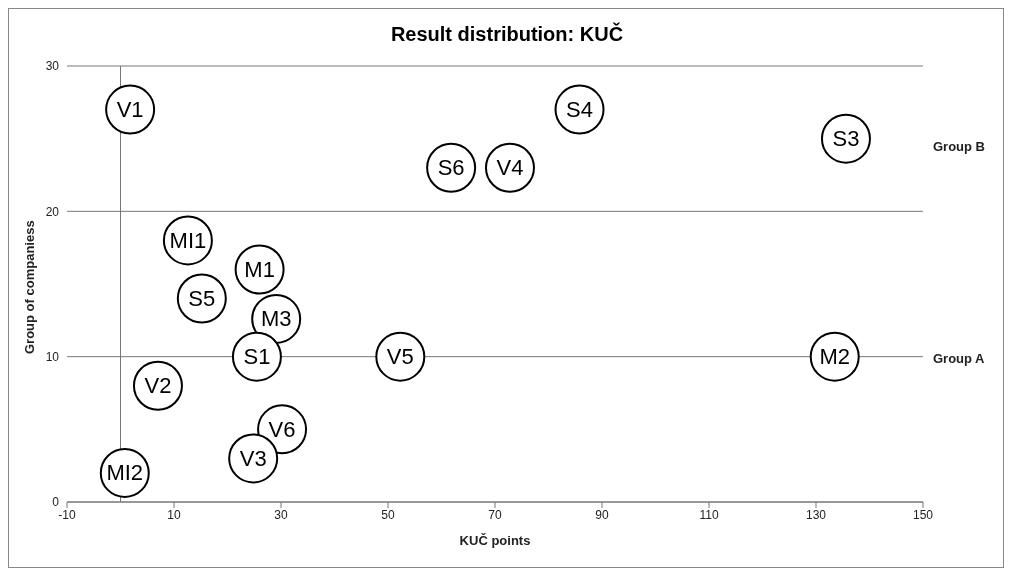 This screenshot has height=576, width=1012. Describe the element at coordinates (923, 514) in the screenshot. I see `x-tick-label: 150` at that location.